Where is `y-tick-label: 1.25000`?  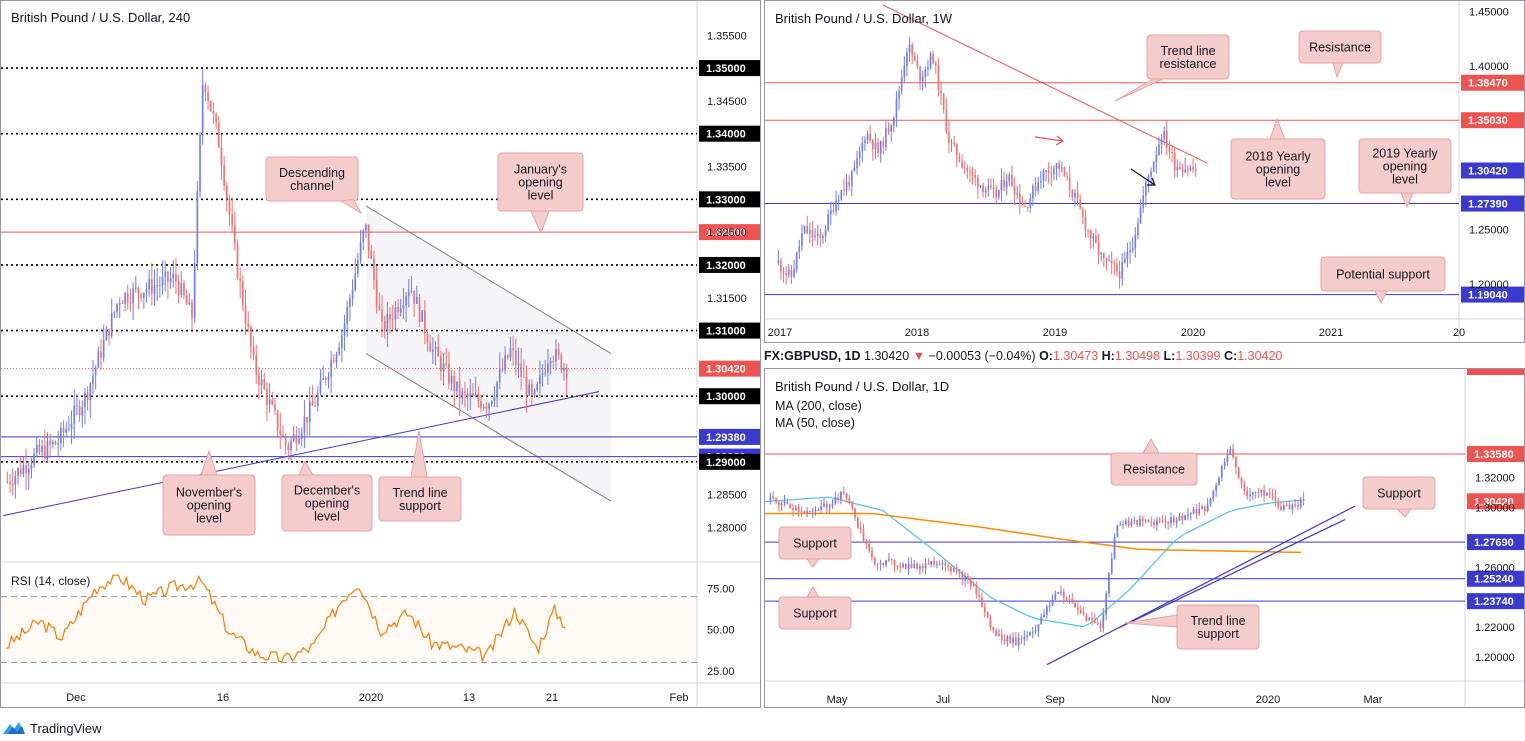
y-tick-label: 1.25000 is located at coordinates (1489, 231).